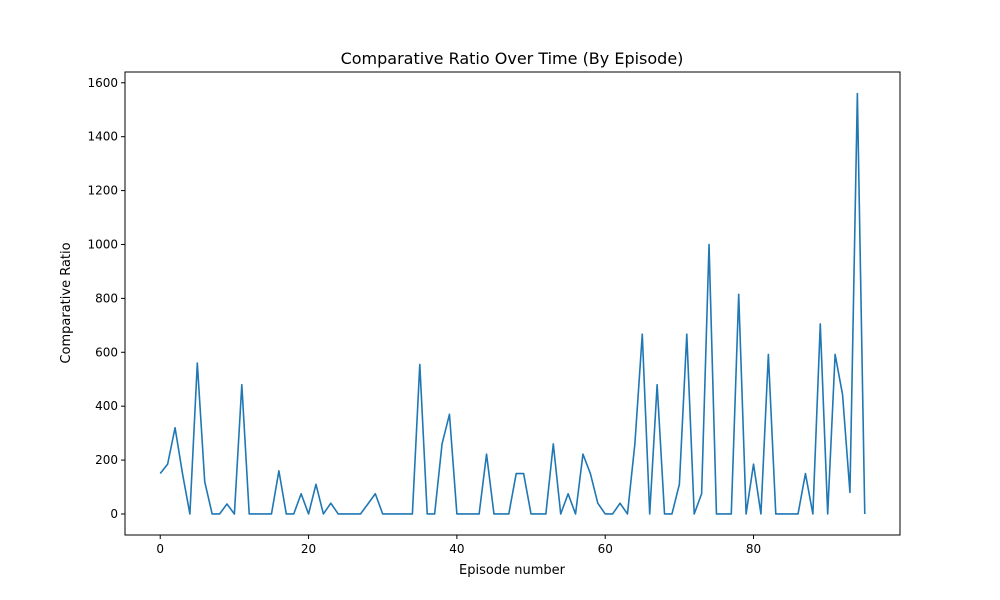 This screenshot has width=1000, height=600. What do you see at coordinates (456, 549) in the screenshot?
I see `x-tick-label: 40` at bounding box center [456, 549].